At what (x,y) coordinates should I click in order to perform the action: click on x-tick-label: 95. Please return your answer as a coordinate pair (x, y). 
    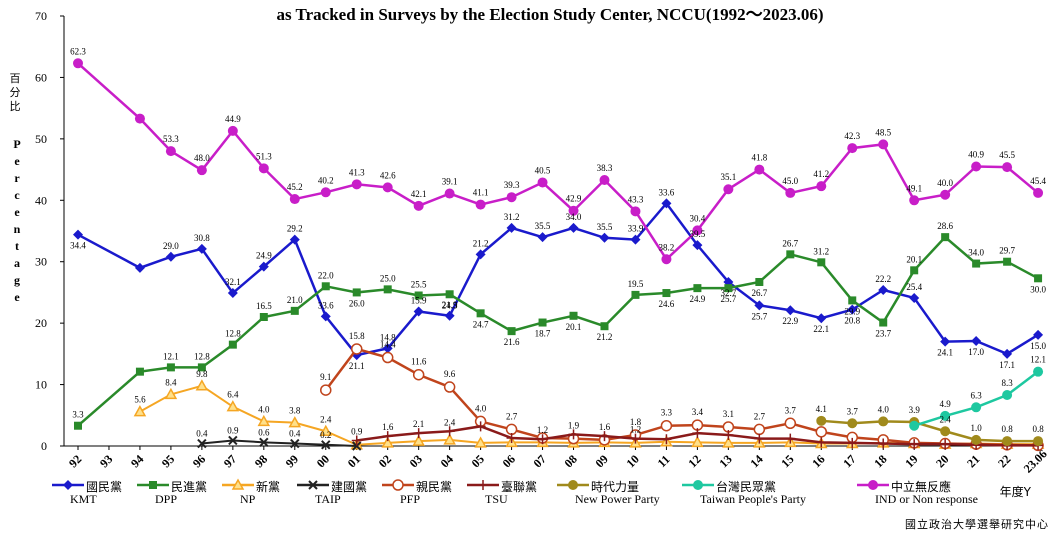
    Looking at the image, I should click on (168, 461).